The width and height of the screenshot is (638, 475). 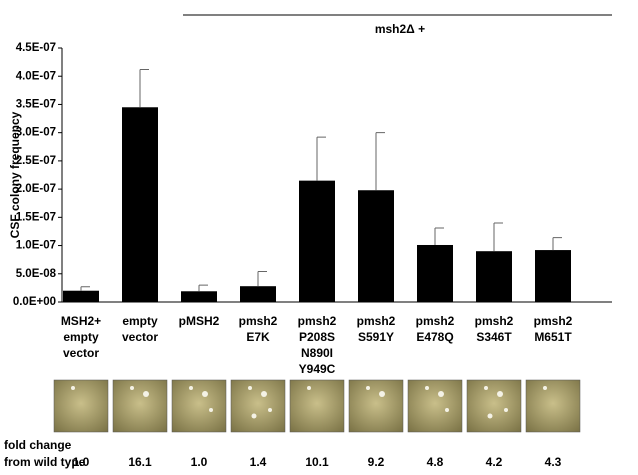 I want to click on y-tick-label: 2.0E-07, so click(x=36, y=189).